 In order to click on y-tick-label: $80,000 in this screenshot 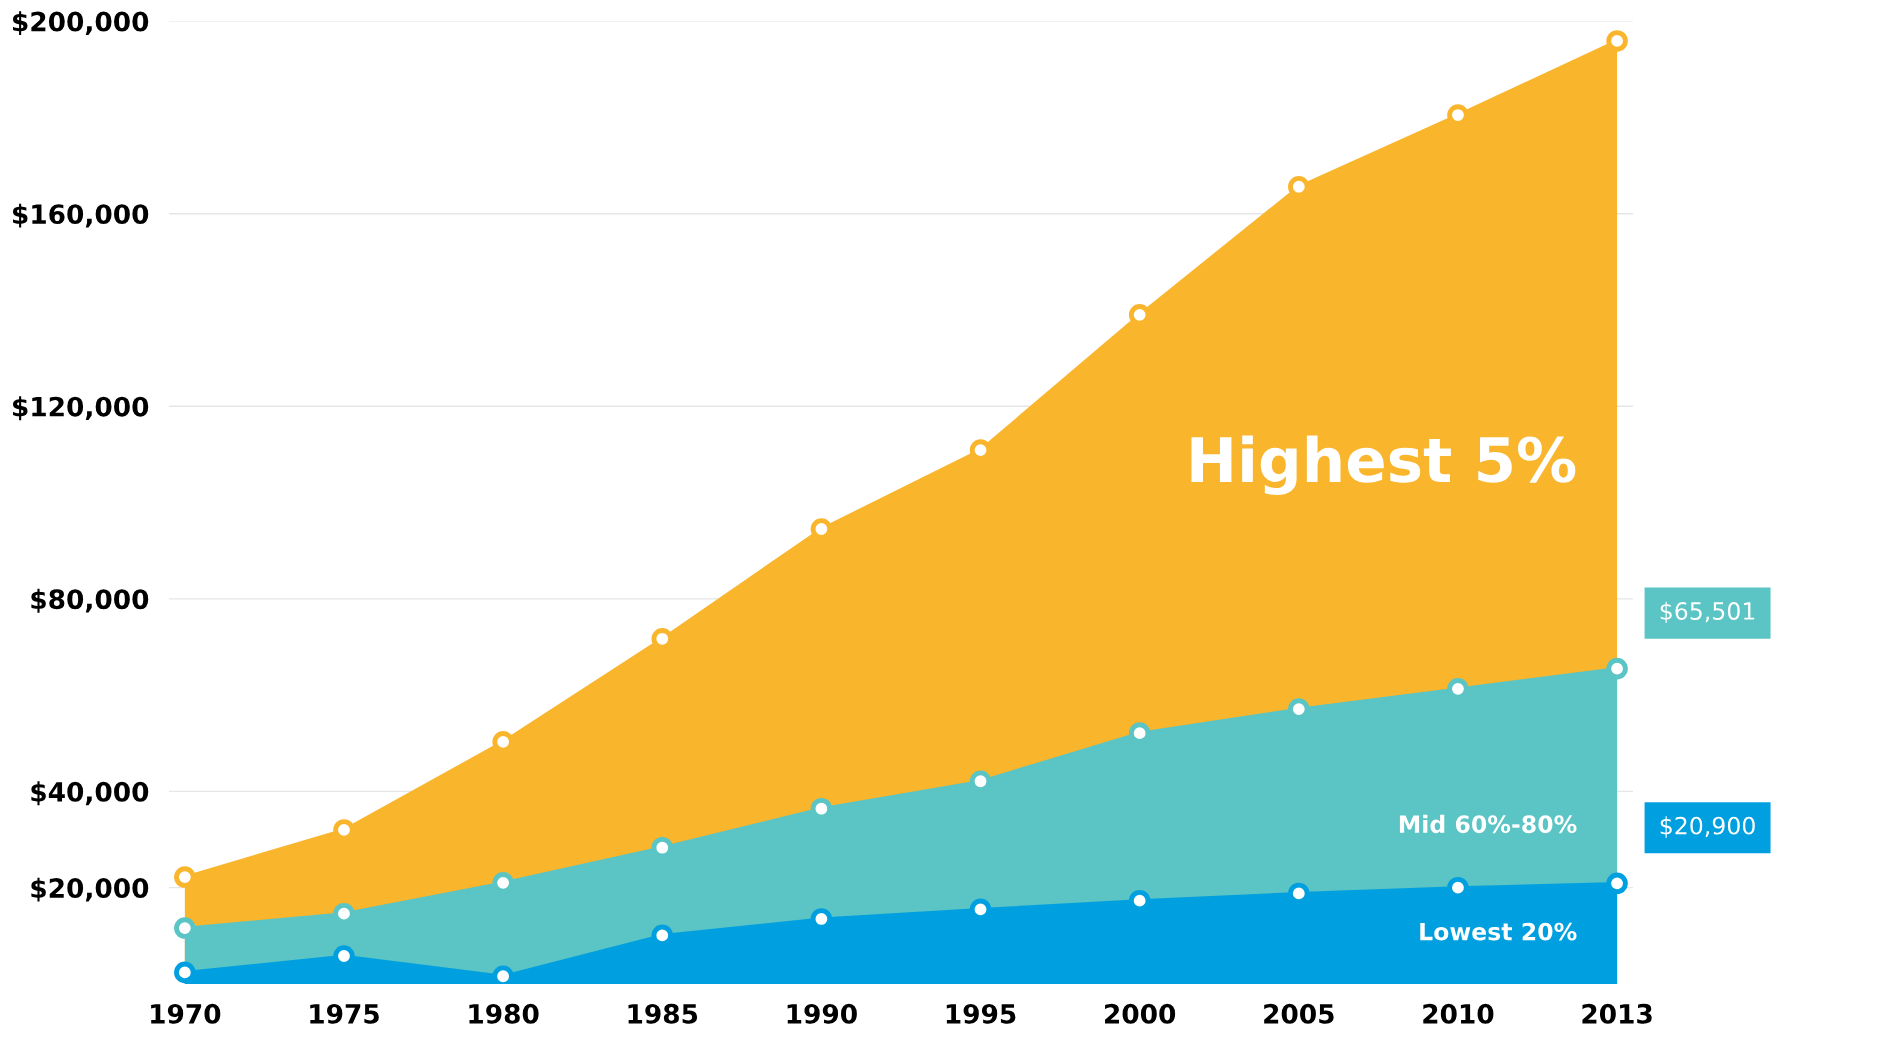, I will do `click(90, 600)`.